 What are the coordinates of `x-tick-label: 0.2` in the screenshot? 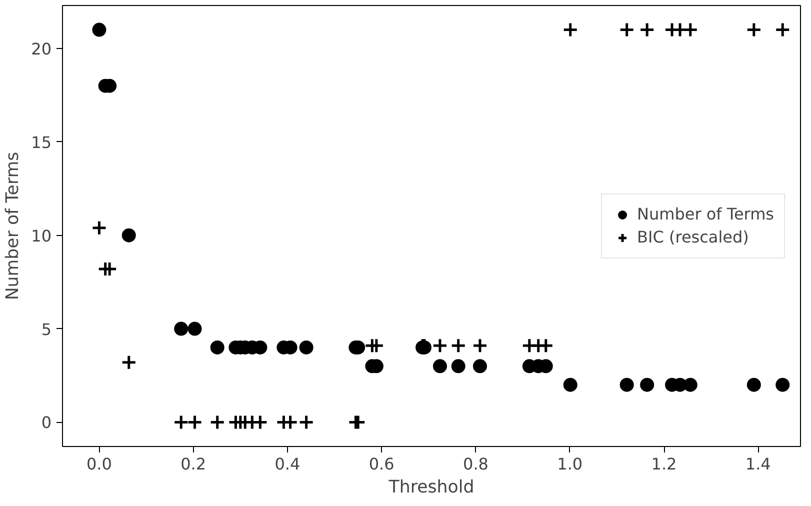 It's located at (193, 464).